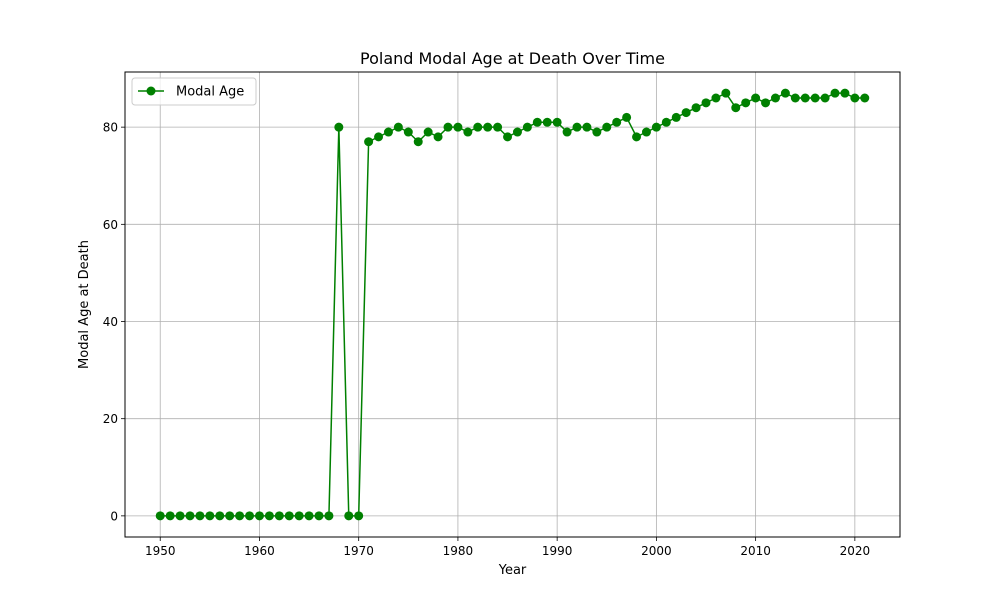 Image resolution: width=1000 pixels, height=600 pixels. I want to click on y-axis-ticks: 0 20 40 60 80, so click(114, 322).